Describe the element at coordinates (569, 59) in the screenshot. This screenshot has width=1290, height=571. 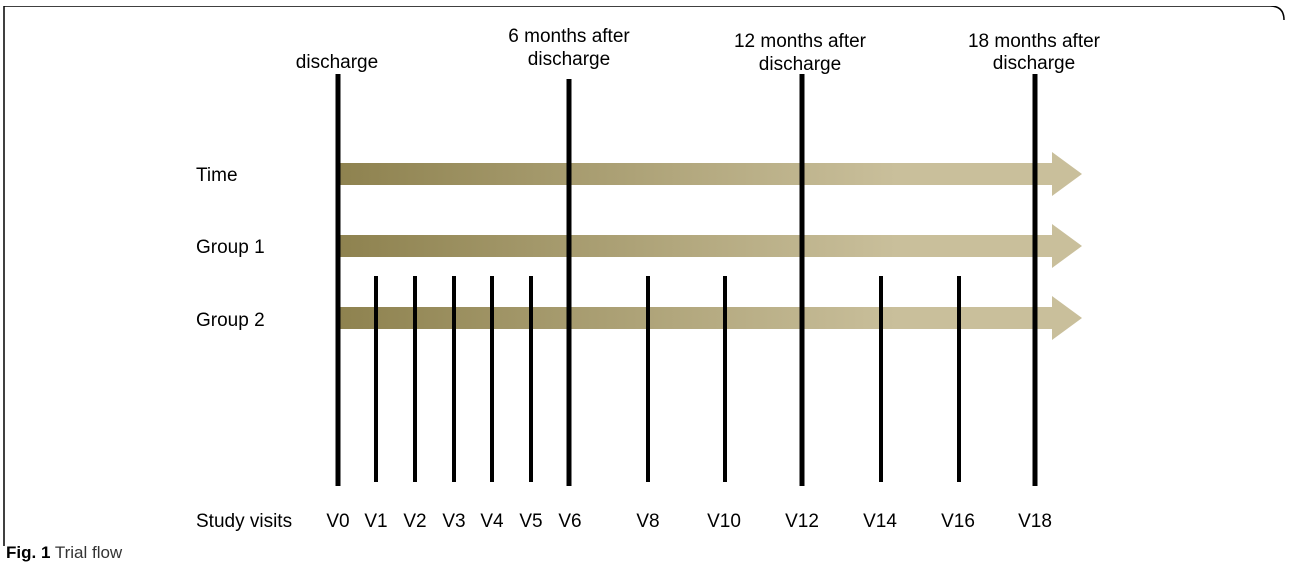
I see `milestone-label-6m-line2: discharge` at that location.